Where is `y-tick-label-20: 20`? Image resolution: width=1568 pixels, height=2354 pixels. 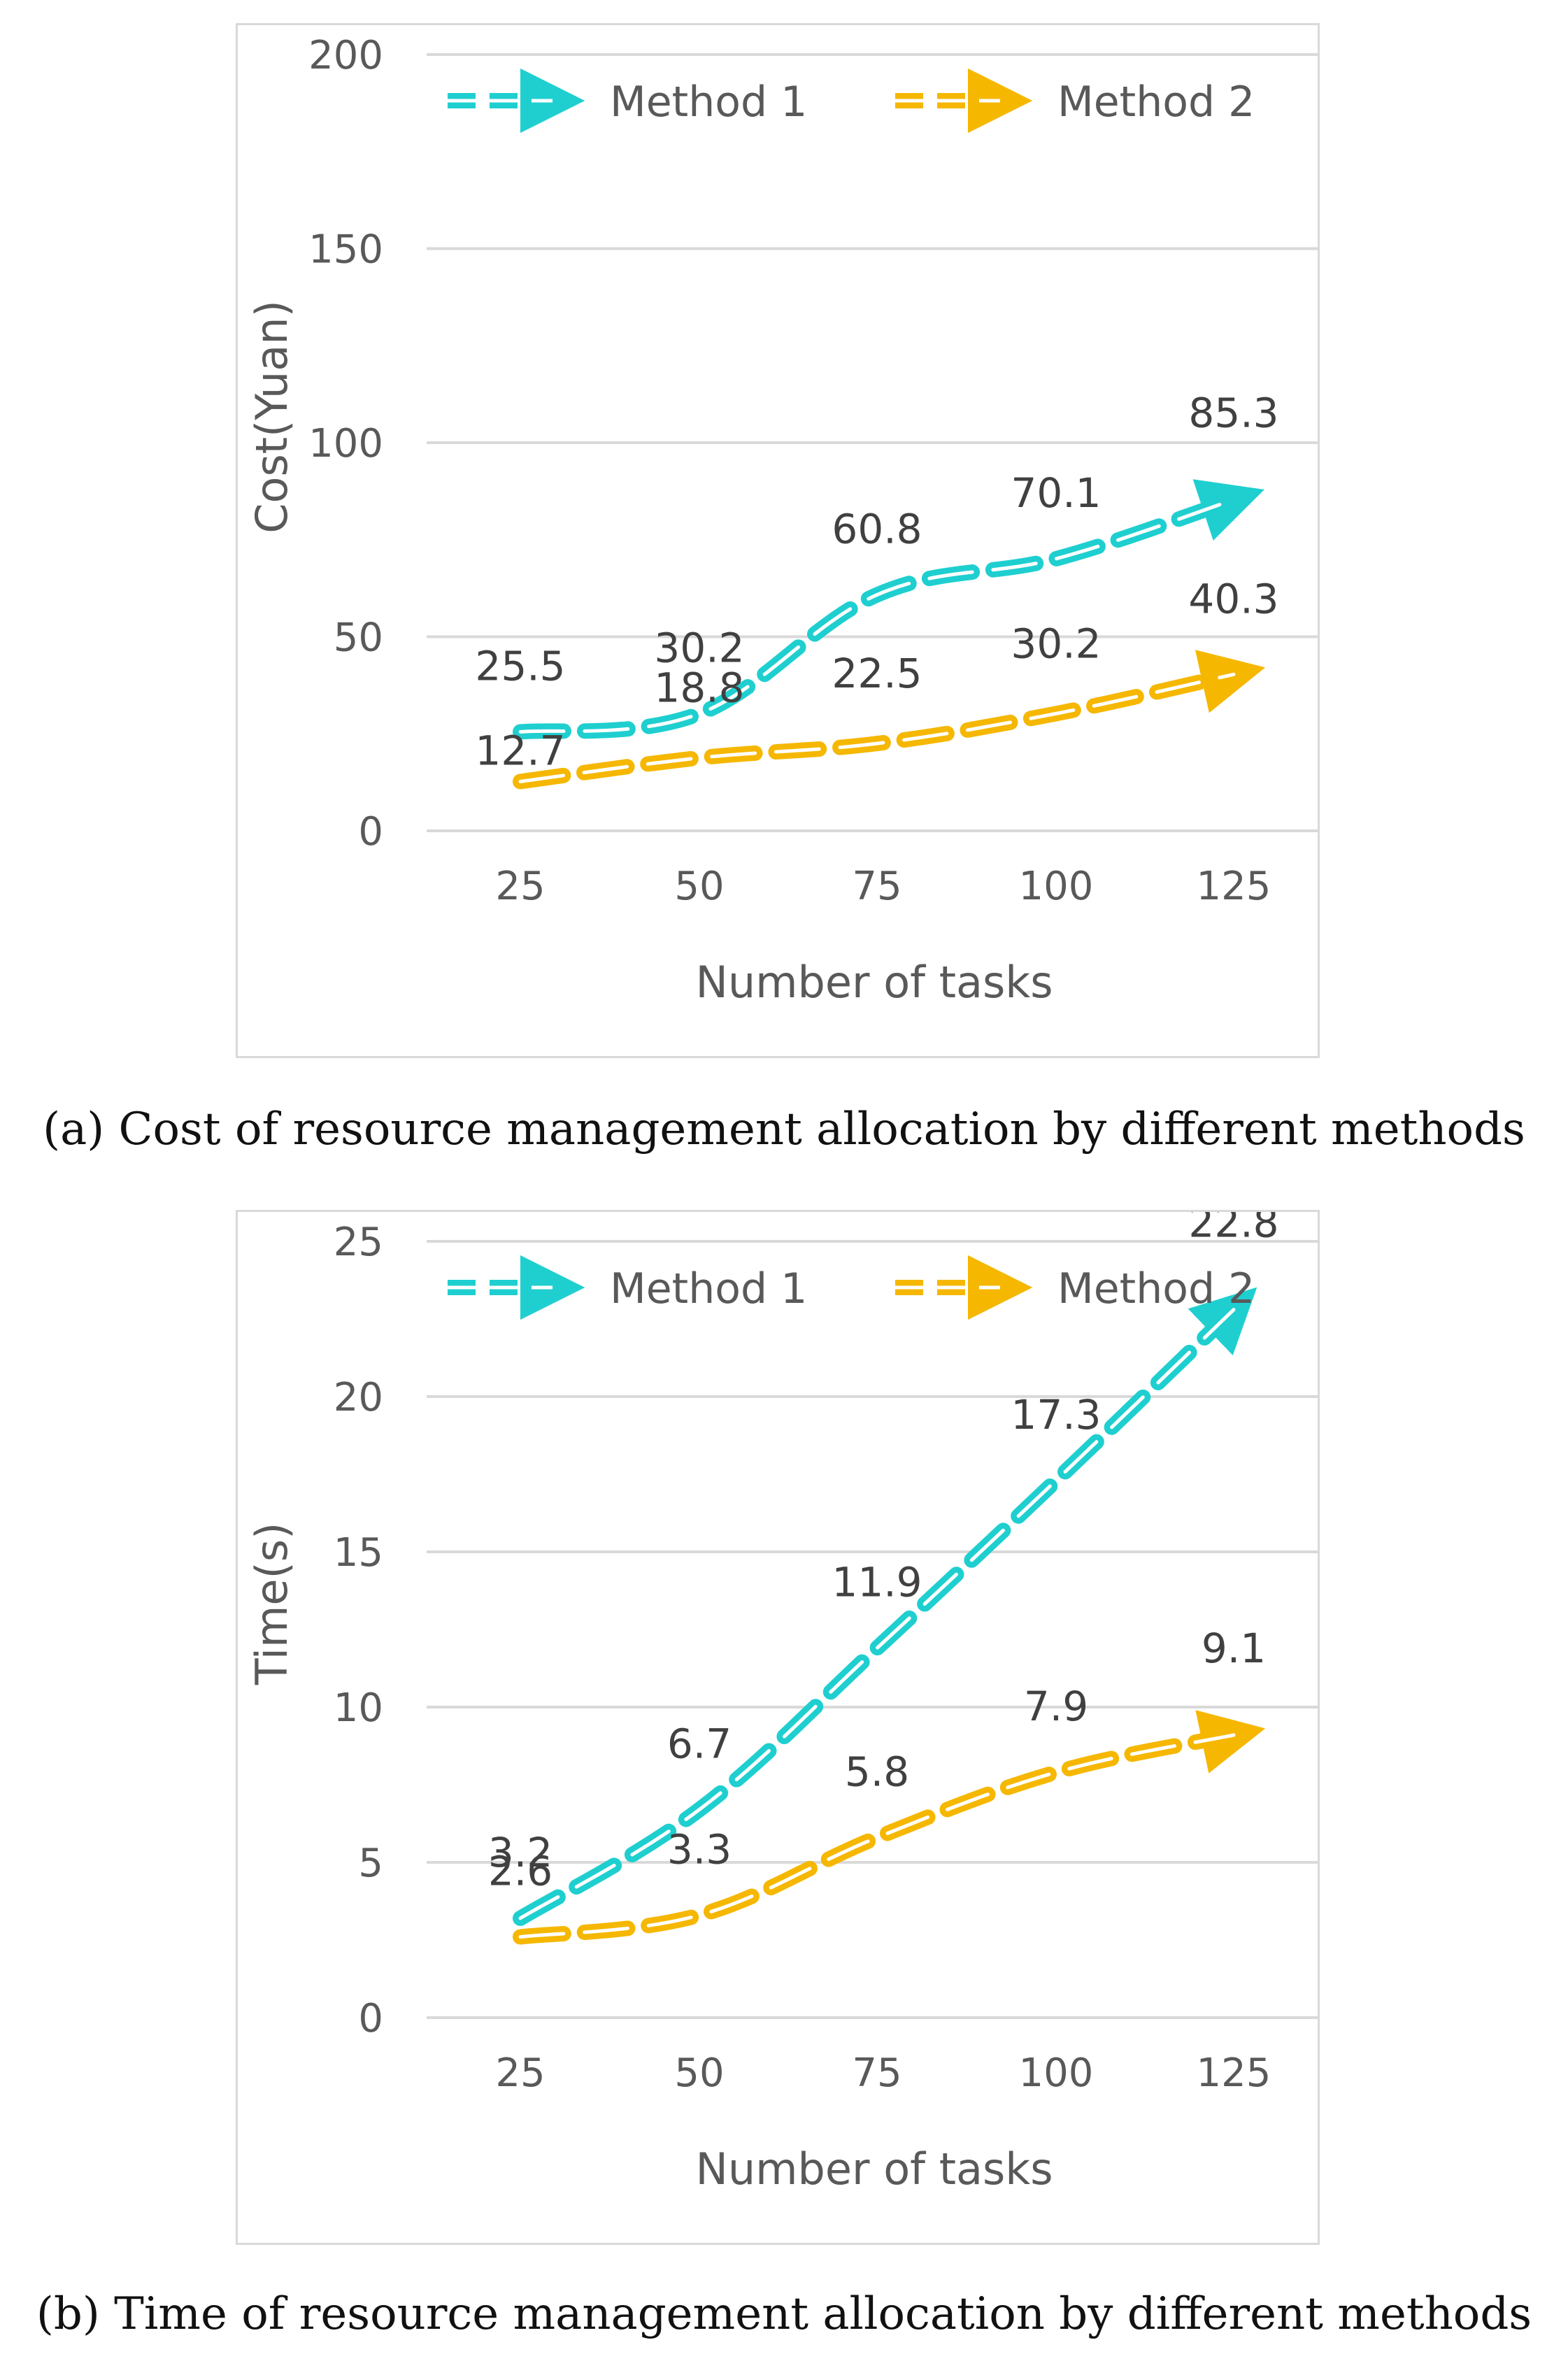 y-tick-label-20: 20 is located at coordinates (358, 1397).